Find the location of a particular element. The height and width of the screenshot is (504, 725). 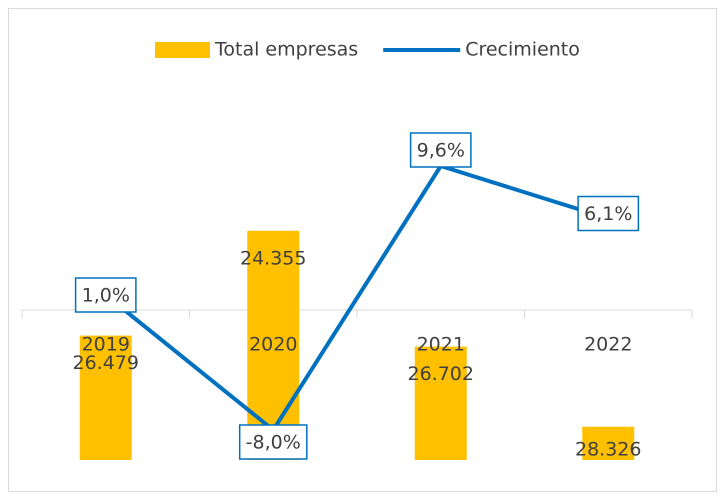

line-value-label: 9,6% is located at coordinates (441, 151).